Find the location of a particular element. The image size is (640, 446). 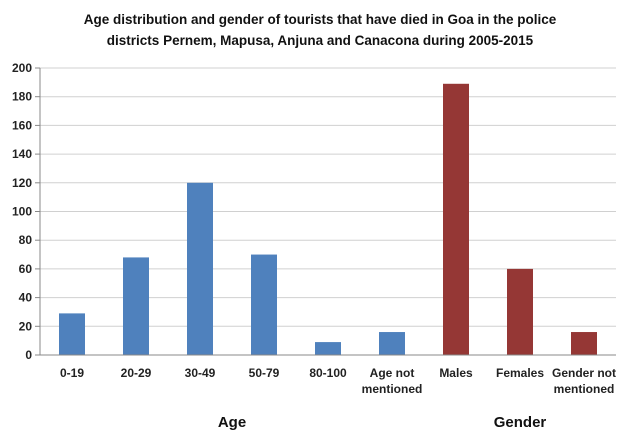

x-tick-label: 30-49 is located at coordinates (200, 373).